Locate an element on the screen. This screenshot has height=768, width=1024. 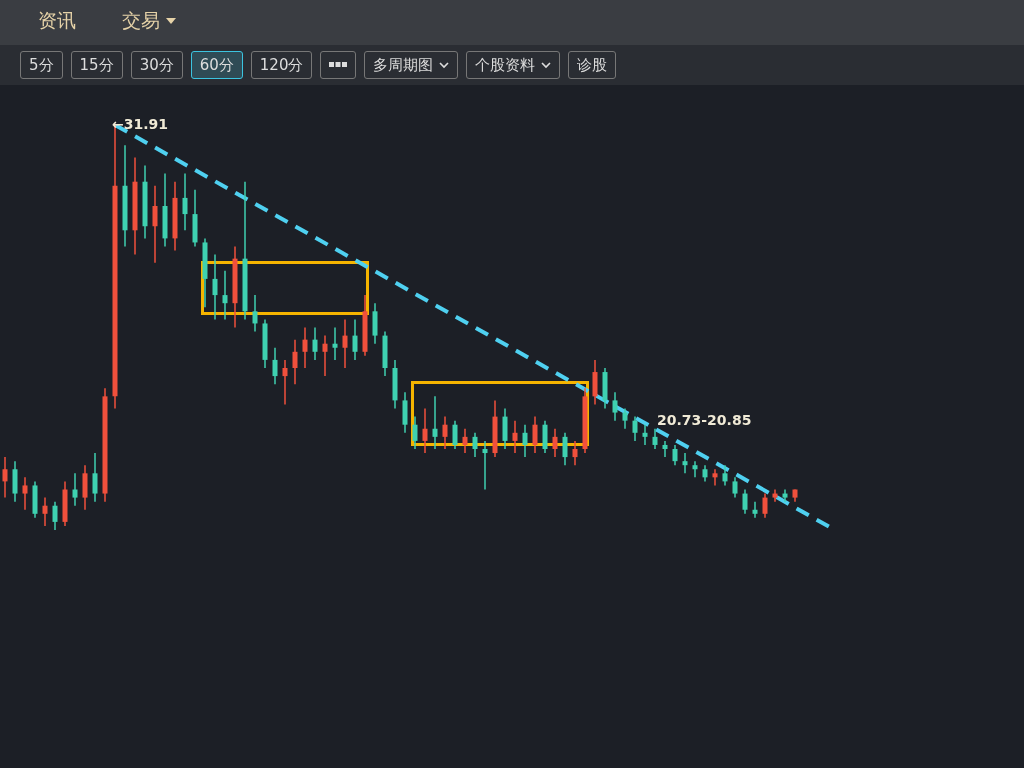
text: 15分 is located at coordinates (96, 65).